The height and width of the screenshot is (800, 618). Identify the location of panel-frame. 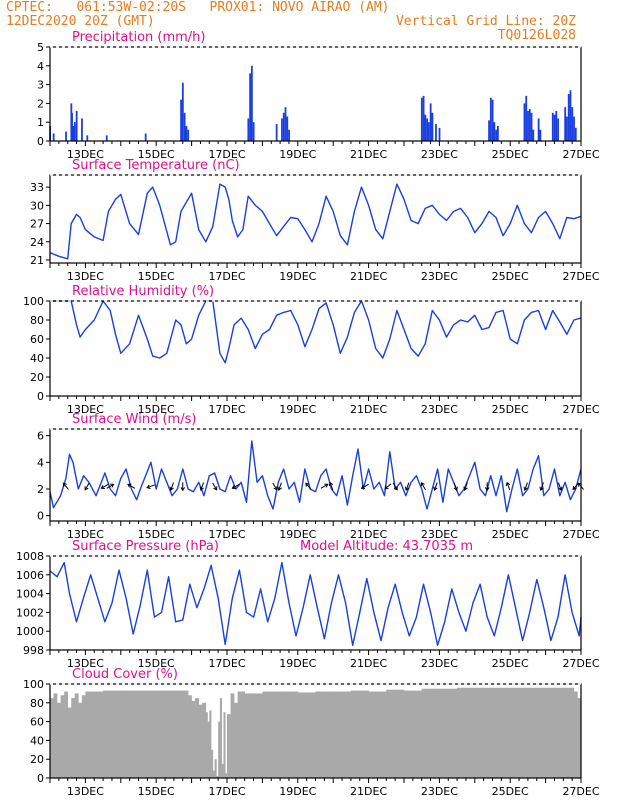
(315, 94).